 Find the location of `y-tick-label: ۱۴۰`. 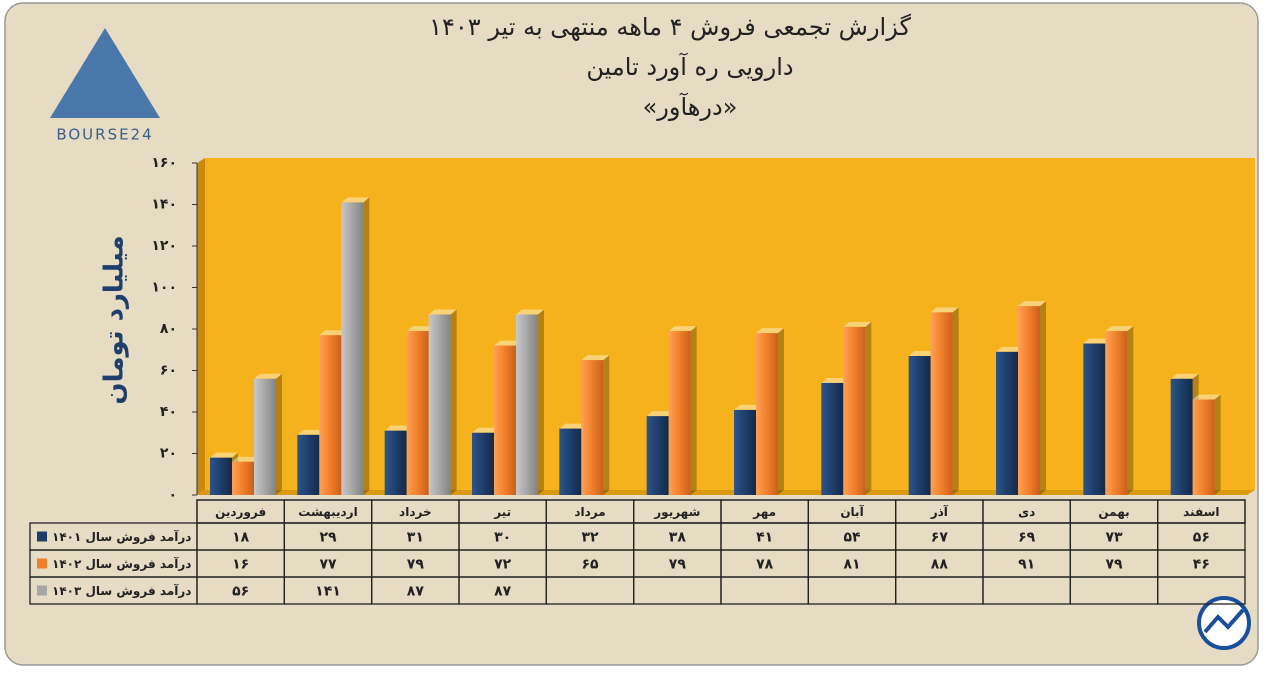

y-tick-label: ۱۴۰ is located at coordinates (164, 205).